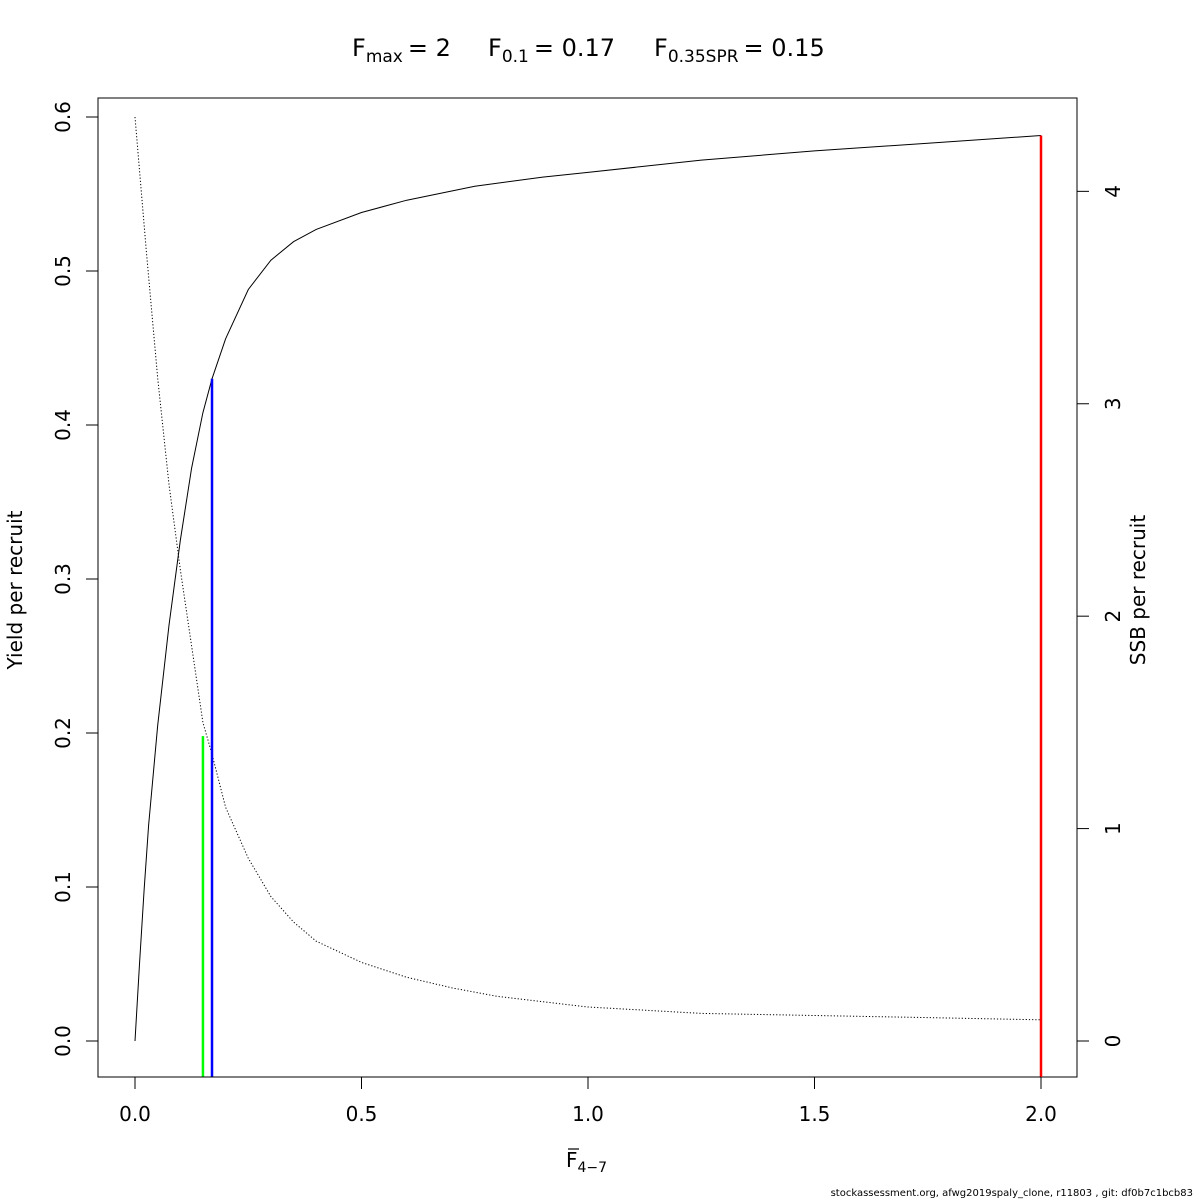  I want to click on y-tick-label: 0.2, so click(63, 733).